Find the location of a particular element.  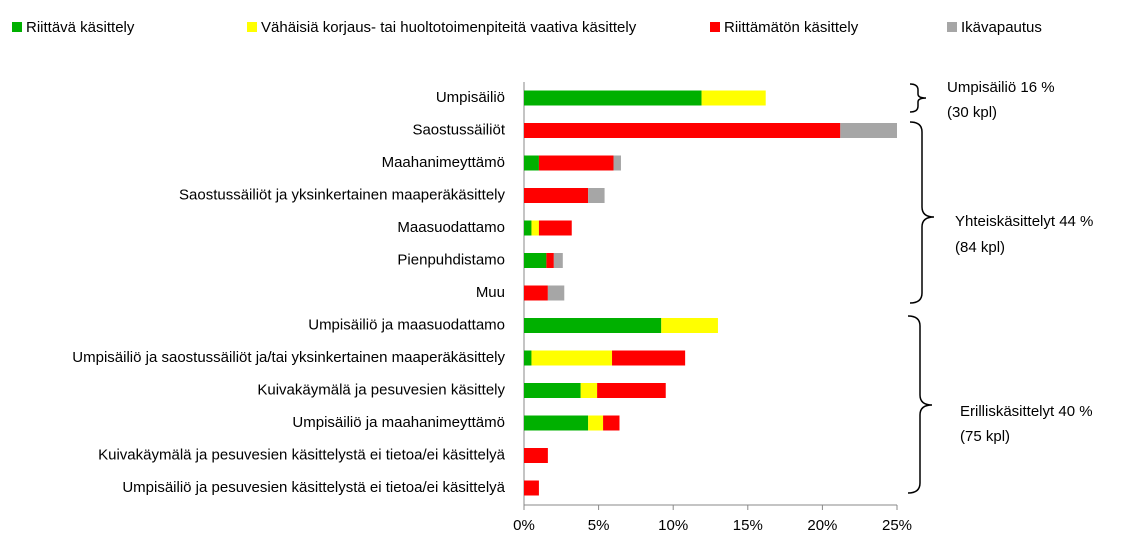

annotation: Umpisäiliö 16 % is located at coordinates (1001, 87).